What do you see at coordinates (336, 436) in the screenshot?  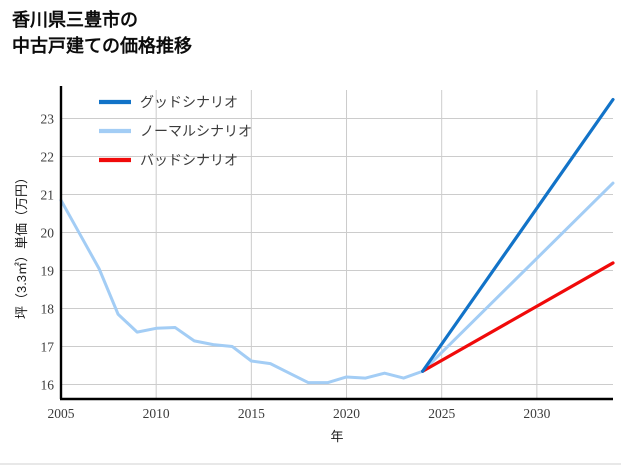 I see `x-axis-title: 年` at bounding box center [336, 436].